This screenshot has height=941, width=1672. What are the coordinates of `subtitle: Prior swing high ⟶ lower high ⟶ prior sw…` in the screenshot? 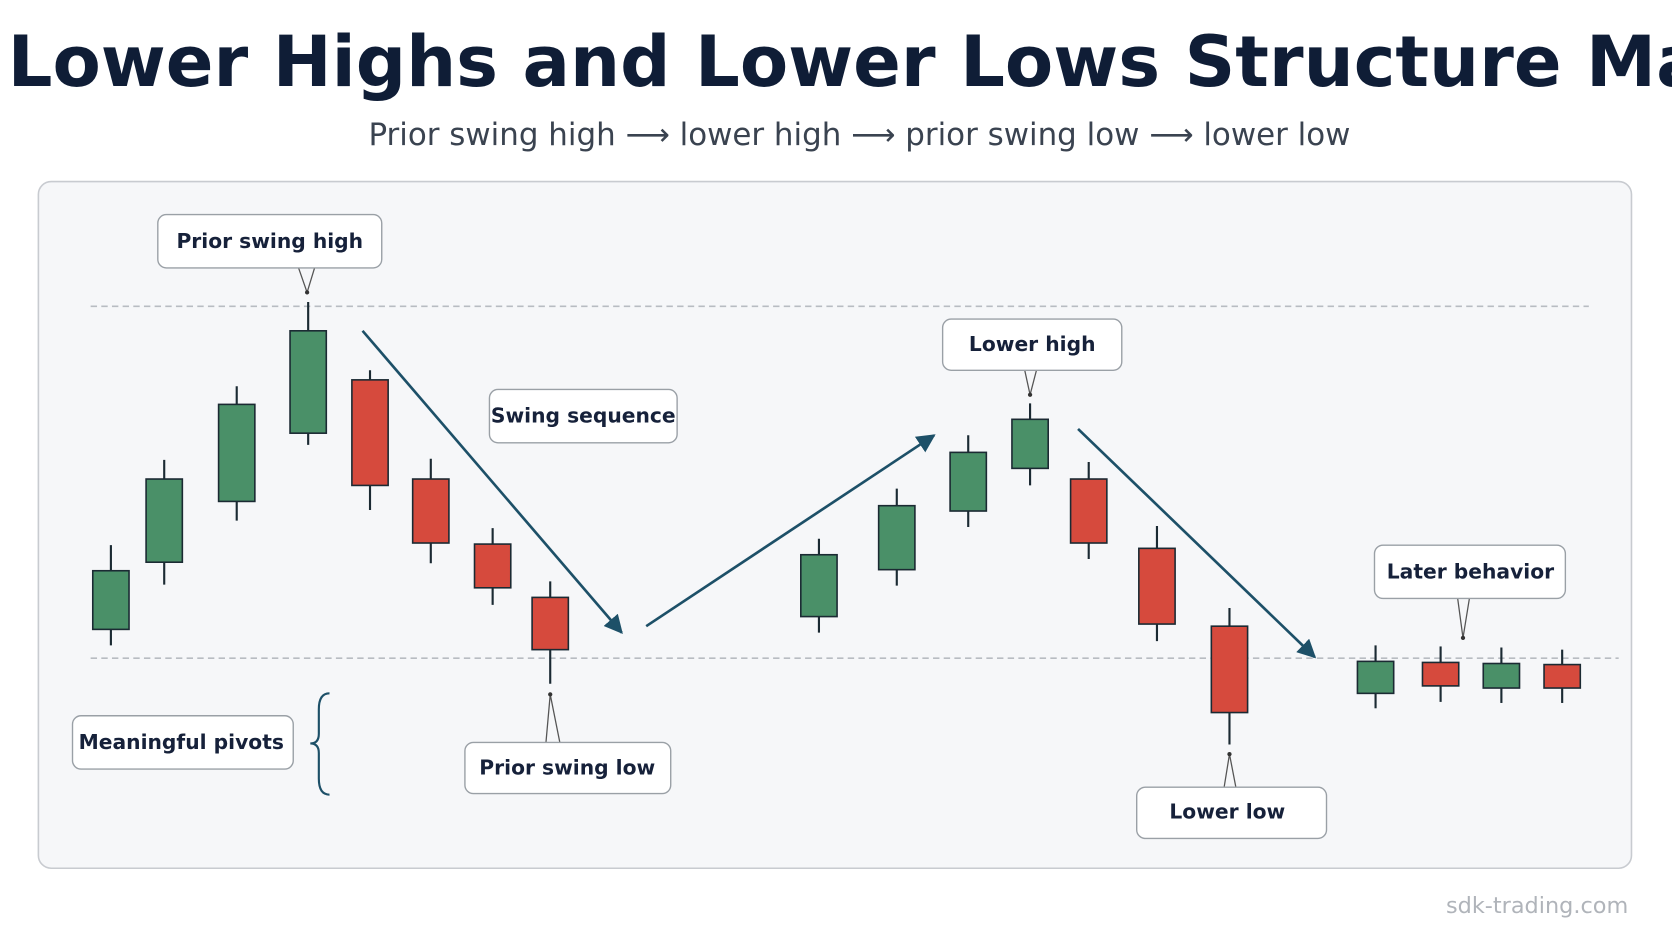 It's located at (859, 135).